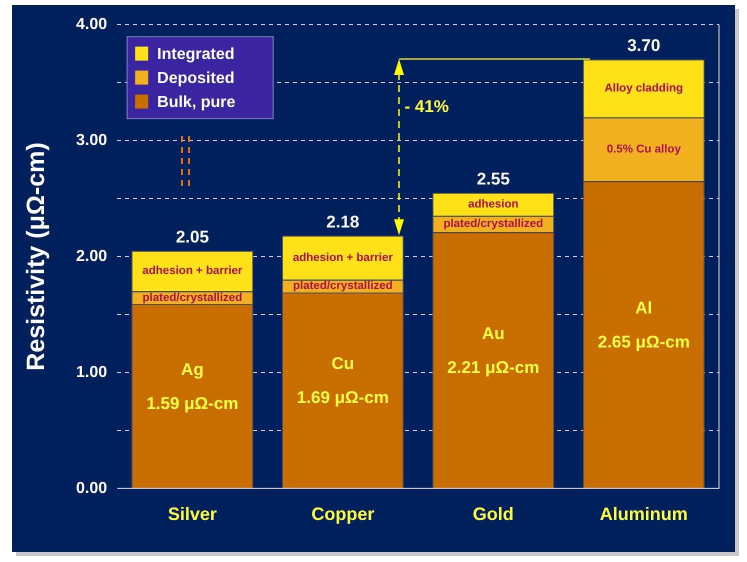 The image size is (747, 562). What do you see at coordinates (343, 222) in the screenshot?
I see `total-label: 2.18` at bounding box center [343, 222].